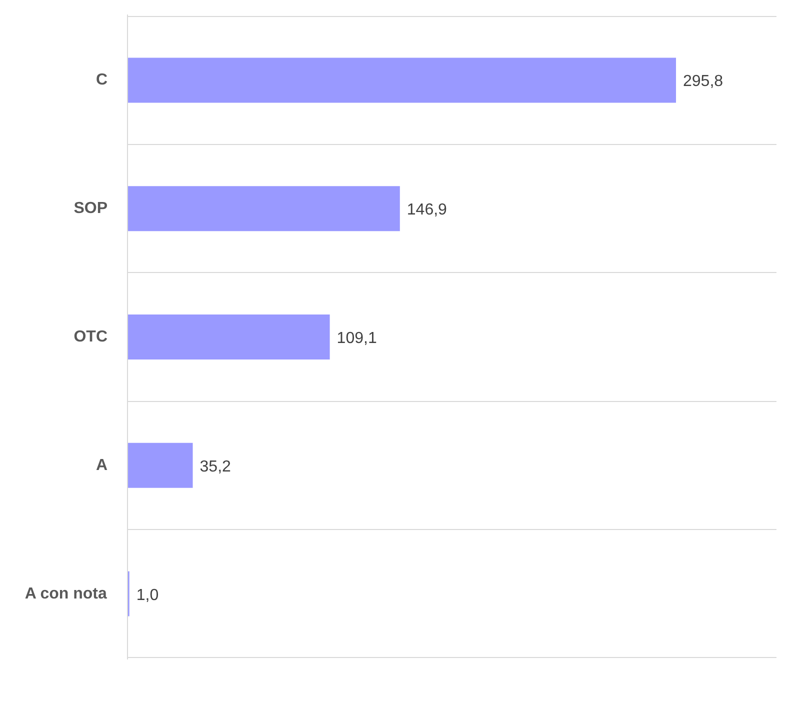 The image size is (794, 718). What do you see at coordinates (102, 80) in the screenshot?
I see `y-tick-label: C` at bounding box center [102, 80].